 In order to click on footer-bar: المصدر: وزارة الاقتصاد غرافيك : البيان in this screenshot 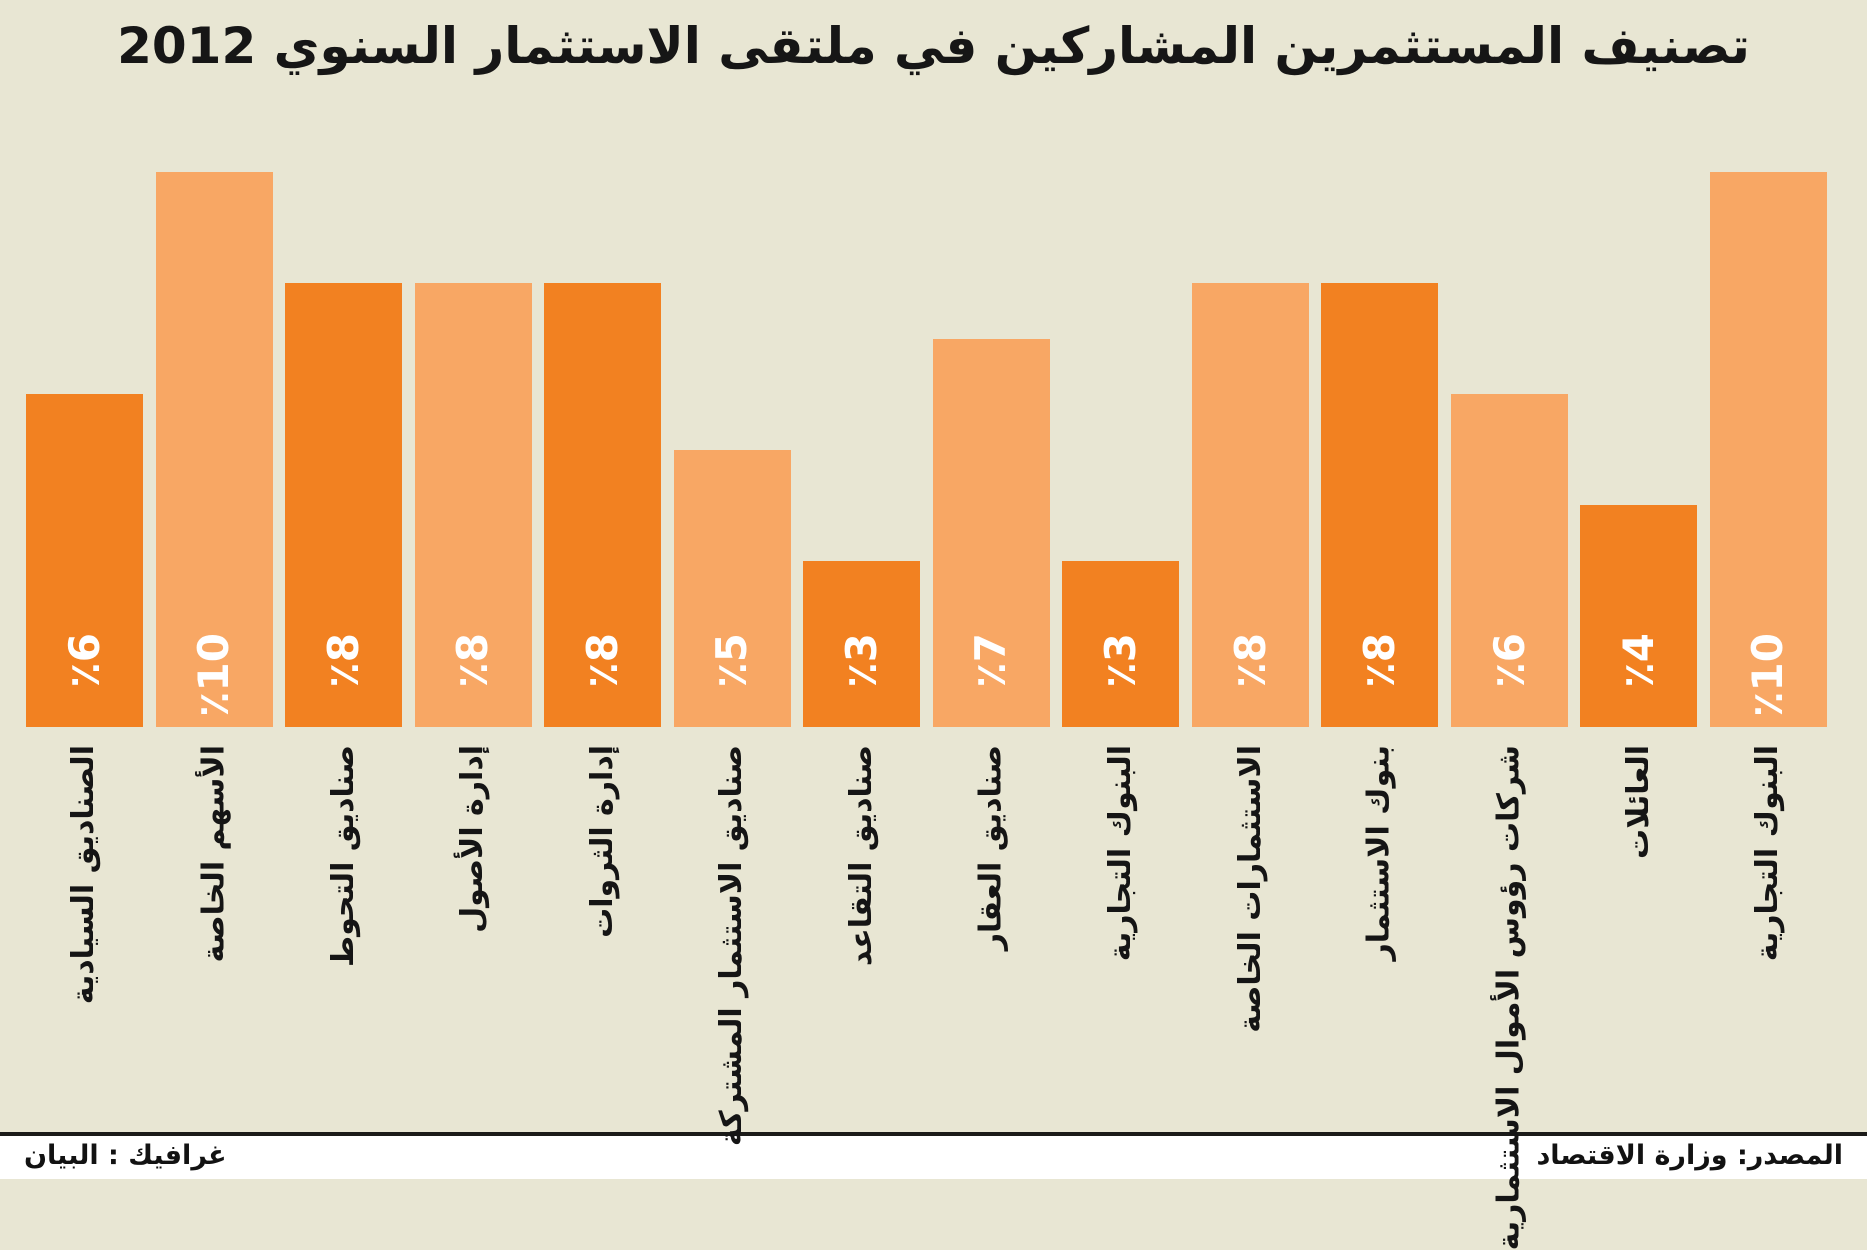, I will do `click(933, 1157)`.